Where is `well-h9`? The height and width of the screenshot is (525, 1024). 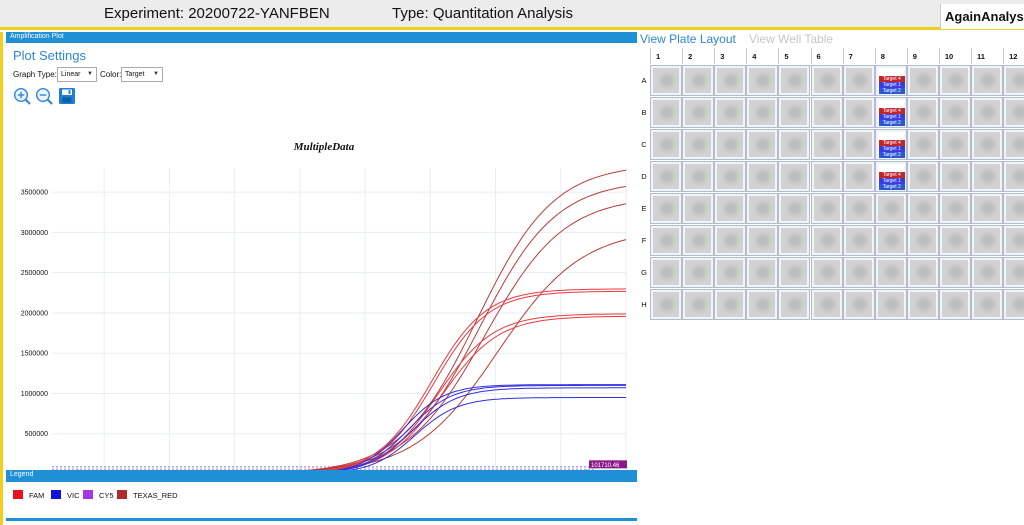
well-h9 is located at coordinates (922, 304).